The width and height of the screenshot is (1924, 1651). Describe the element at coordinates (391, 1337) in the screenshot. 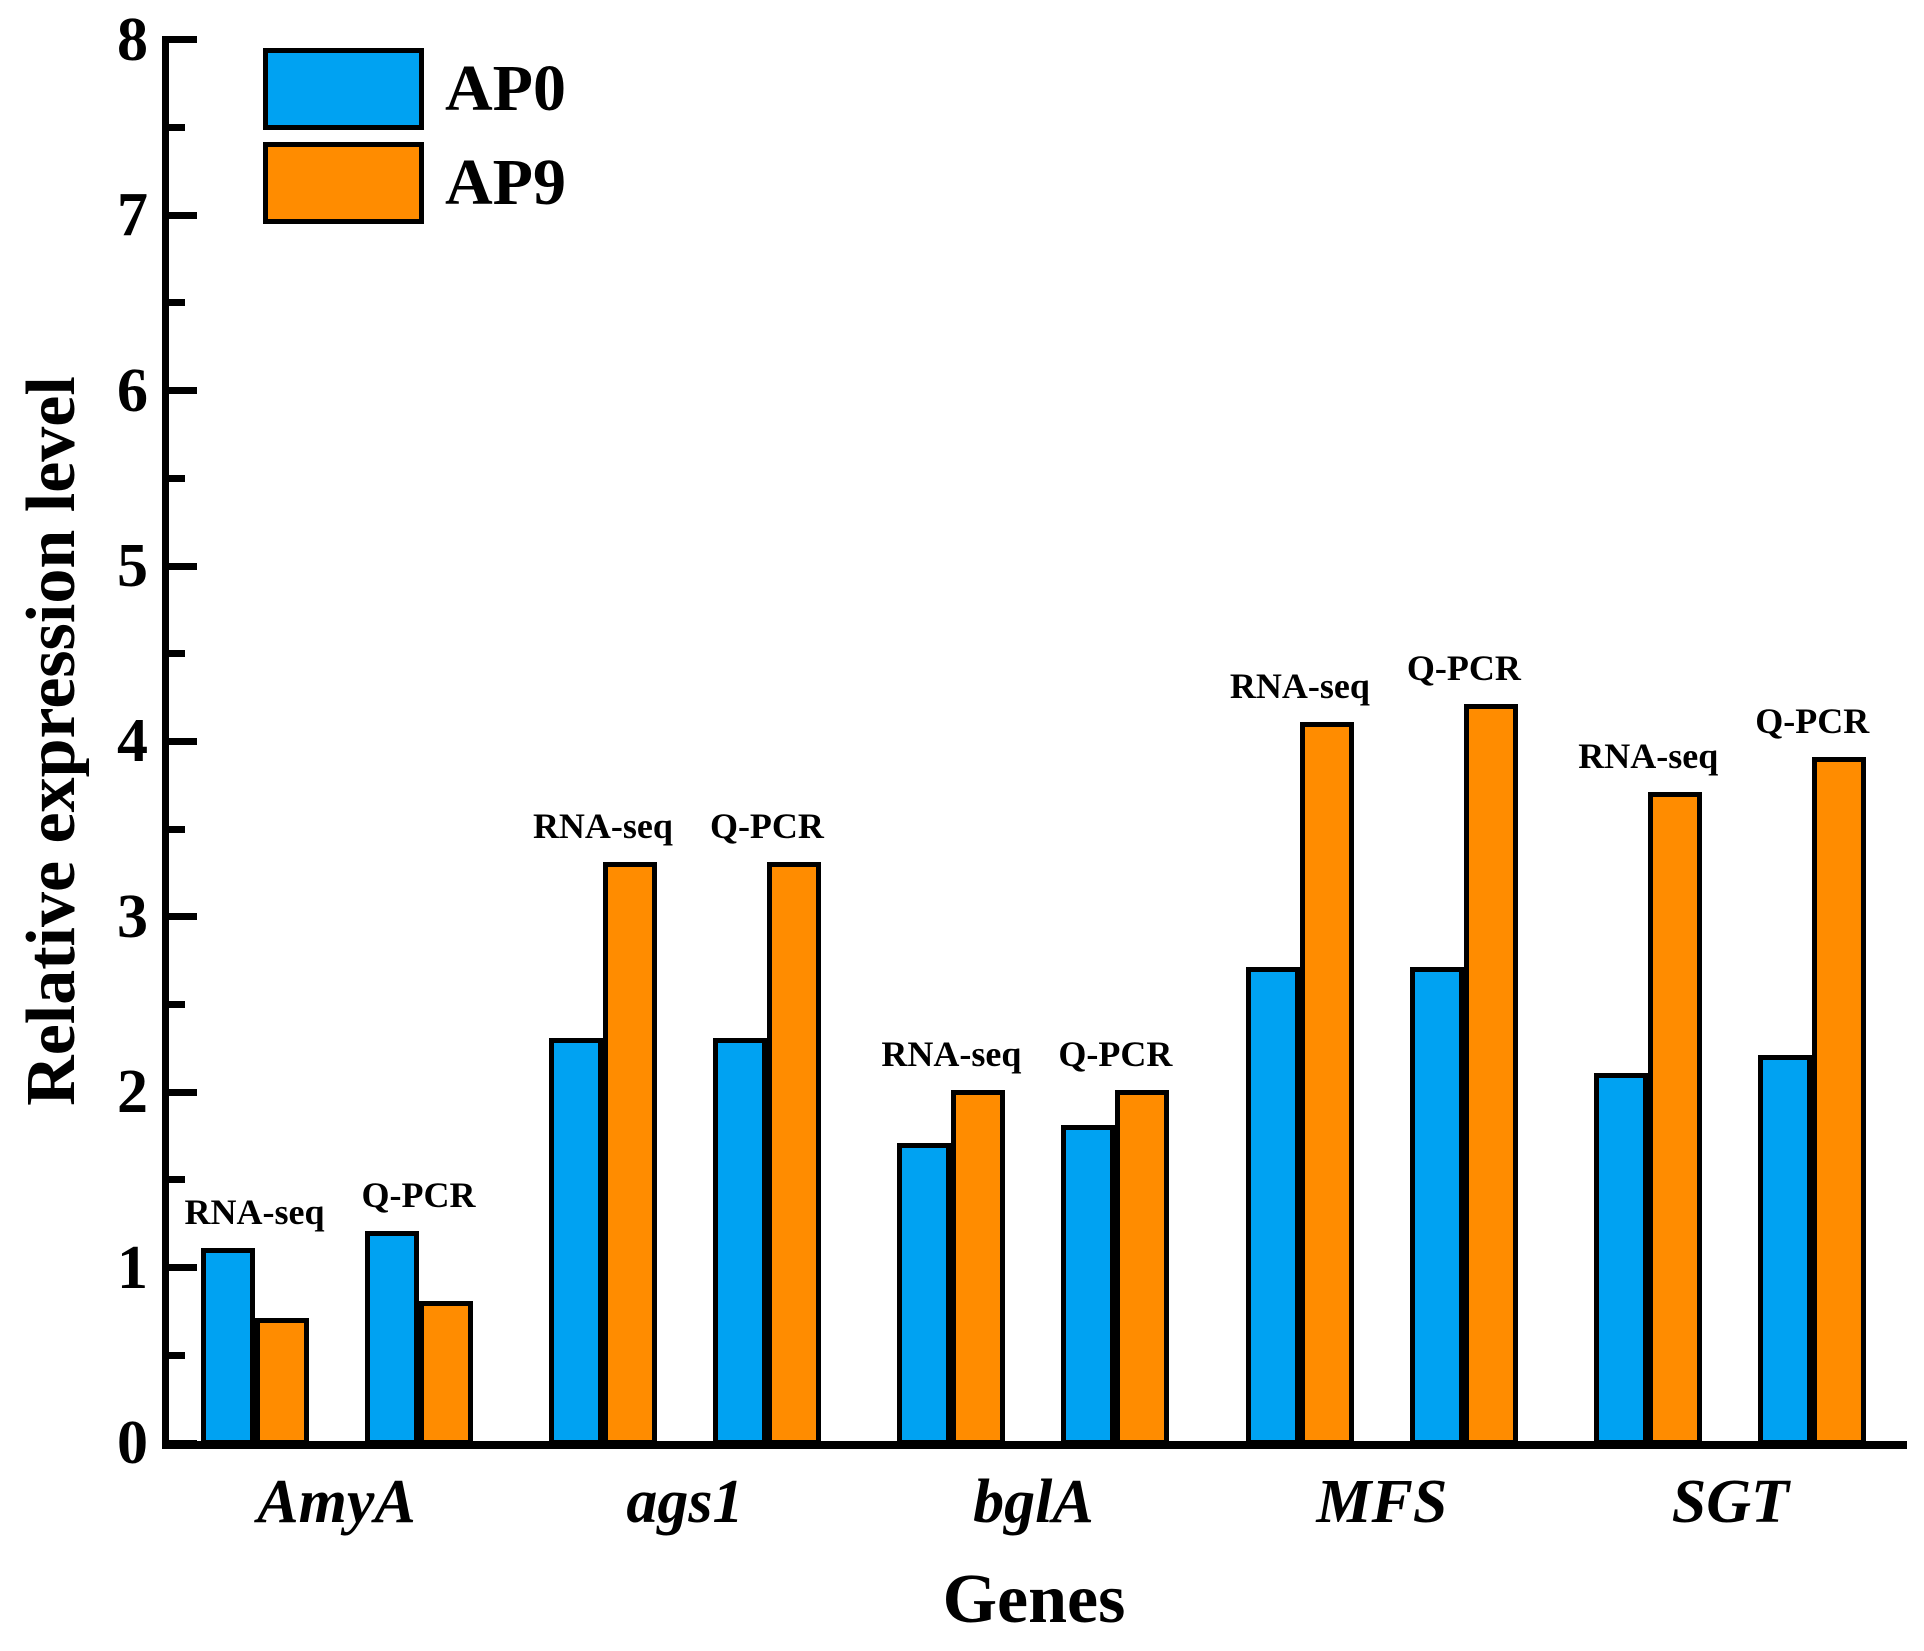

I see `bar-ap0-AmyA-Q-PCR` at that location.